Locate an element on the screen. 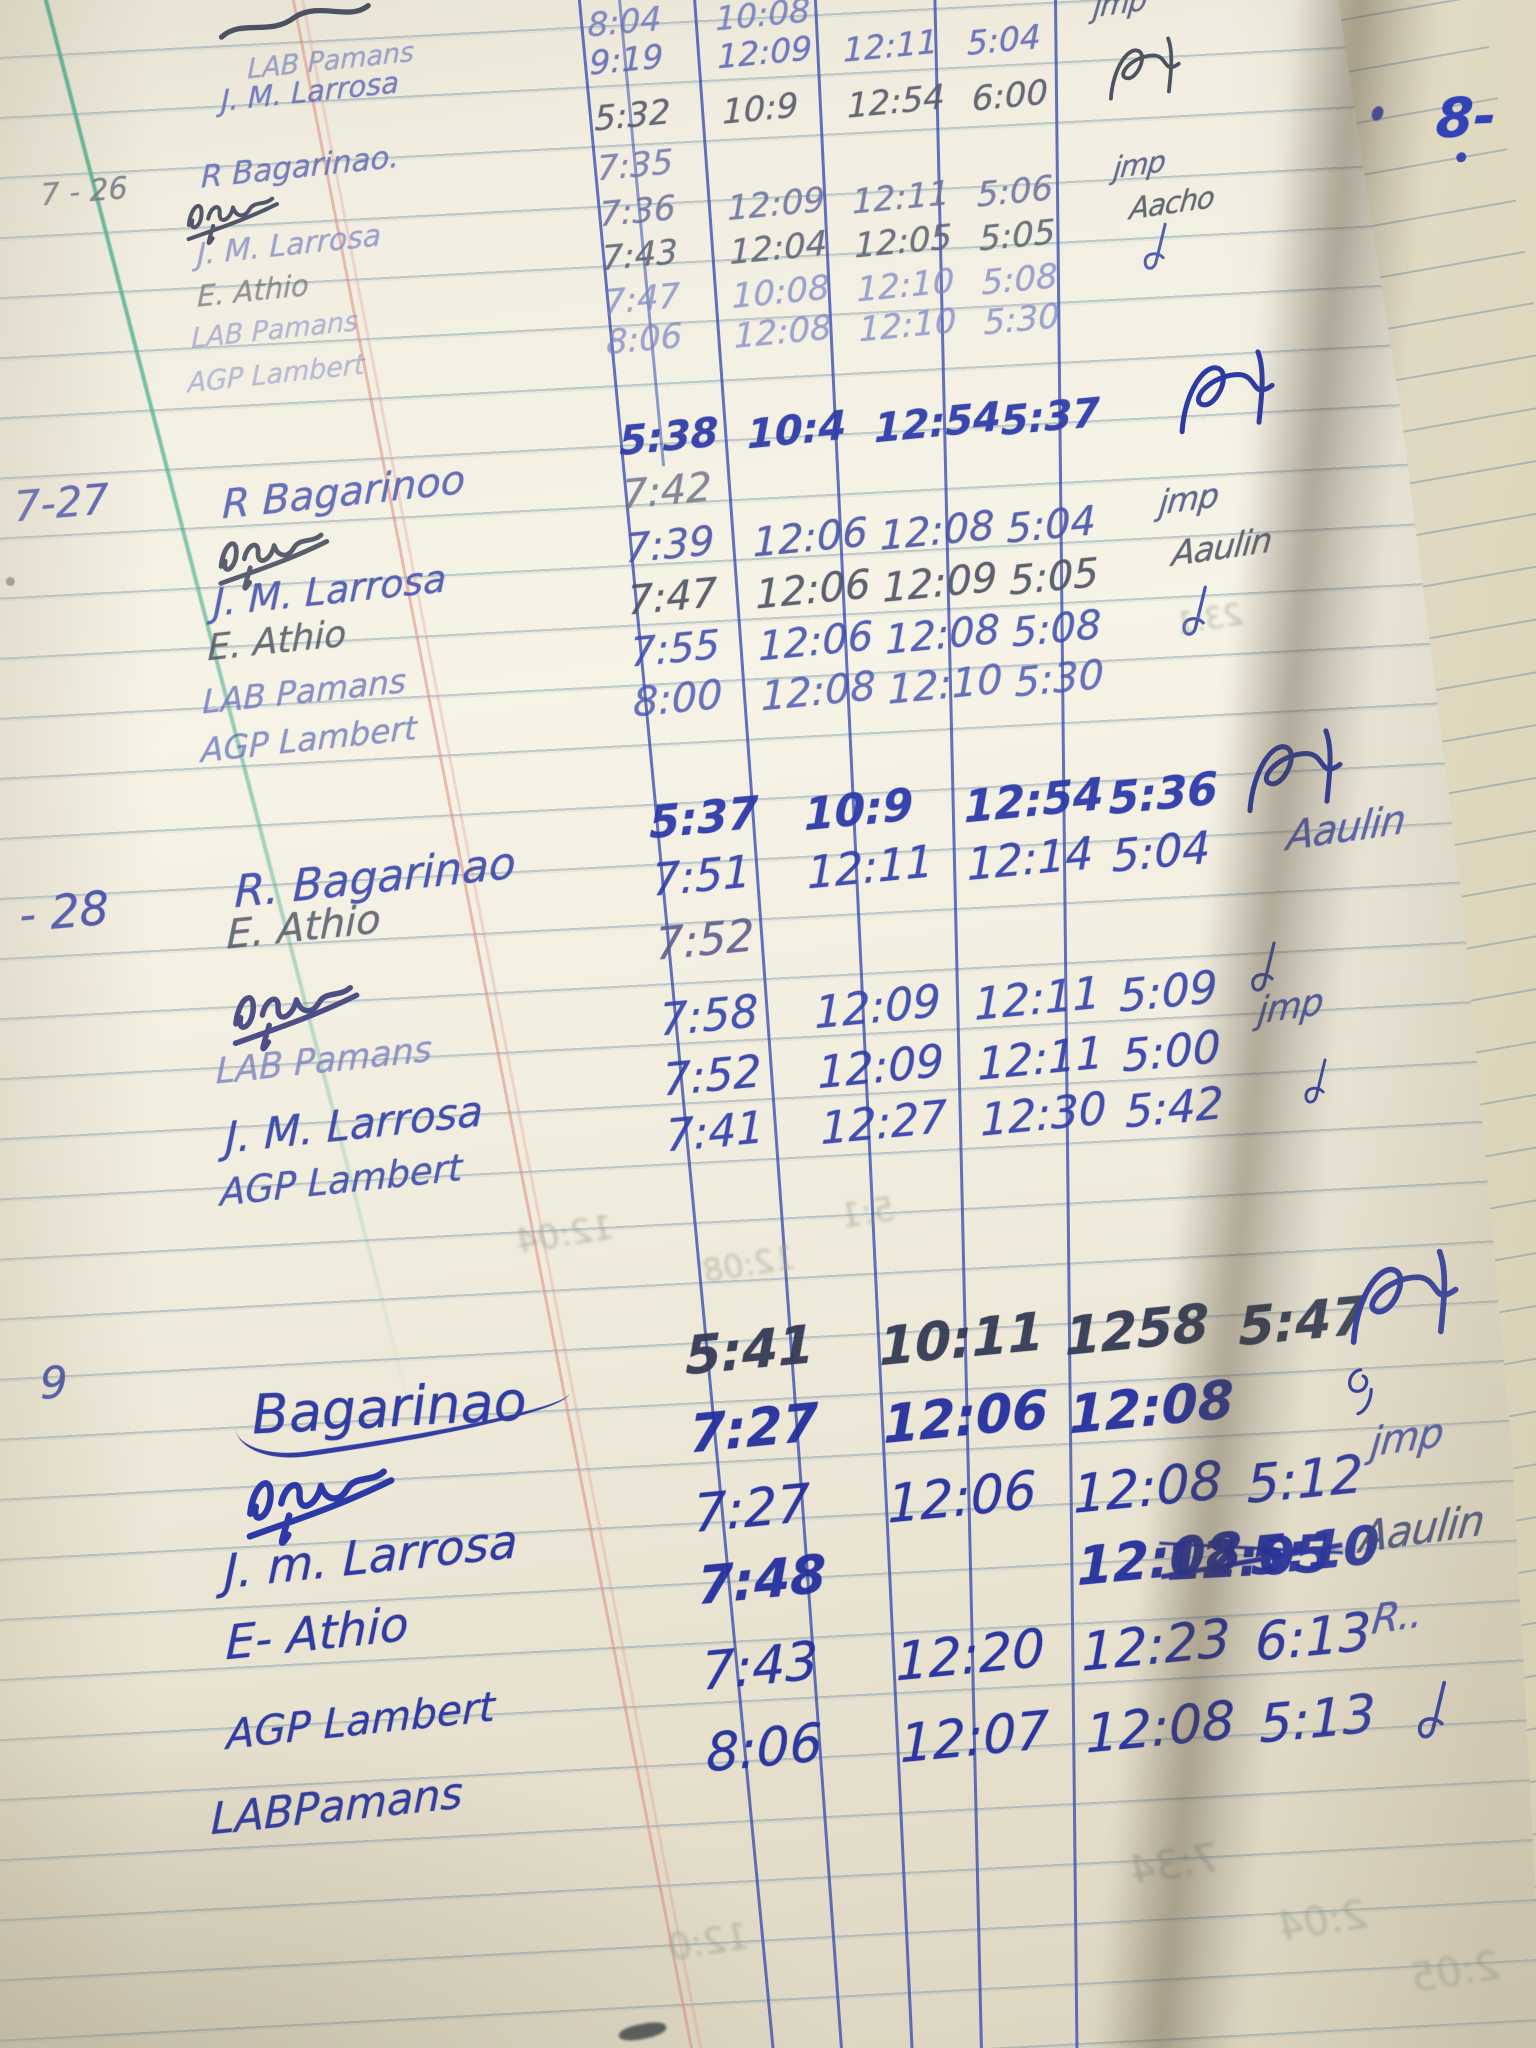  bleed-through-ghost: 5:1 is located at coordinates (867, 1213).